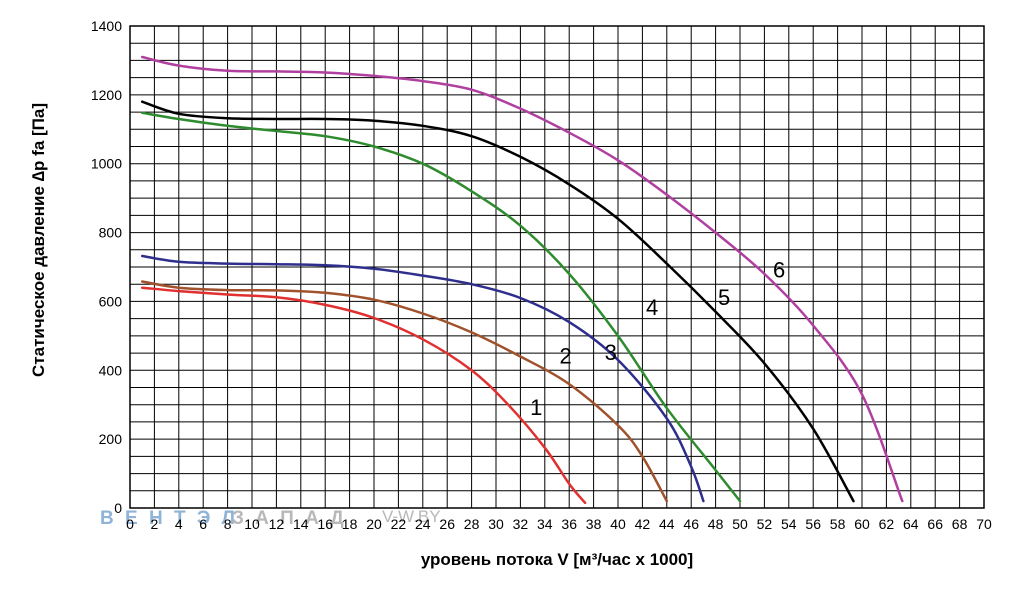 The image size is (1034, 595). What do you see at coordinates (657, 338) in the screenshot?
I see `curve-labels: 1 2 3 4 5 6` at bounding box center [657, 338].